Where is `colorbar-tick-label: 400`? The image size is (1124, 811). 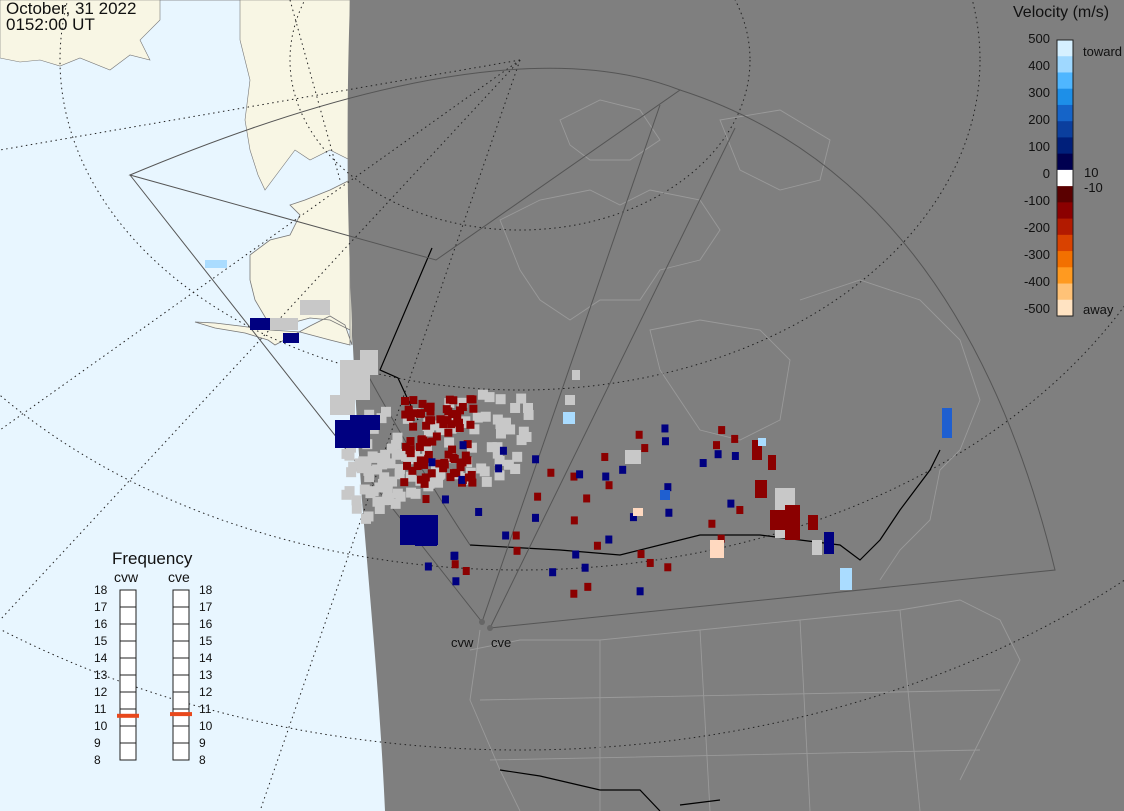
colorbar-tick-label: 400 is located at coordinates (1039, 65).